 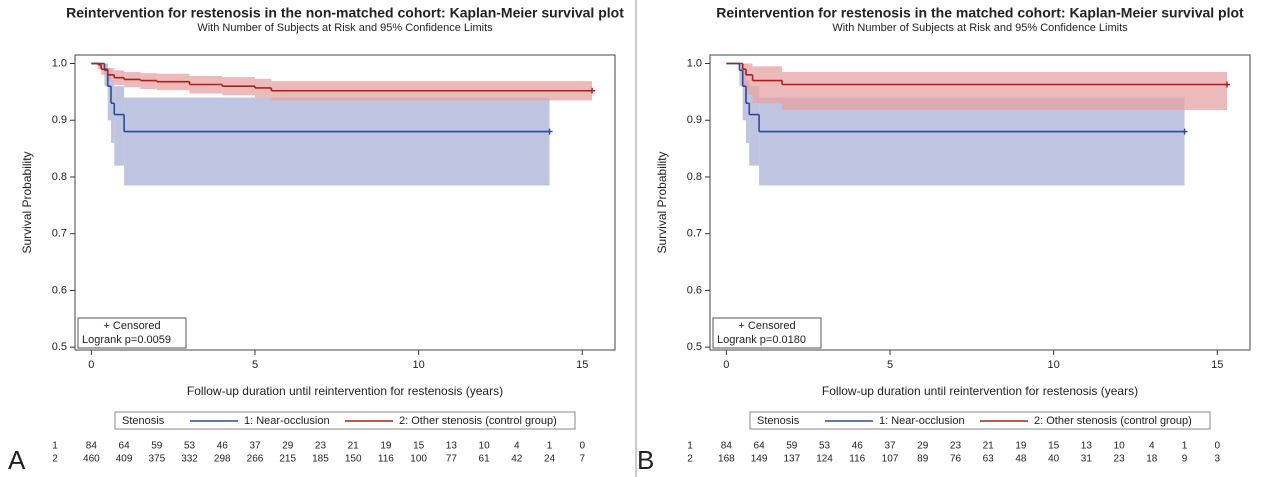 What do you see at coordinates (1113, 421) in the screenshot?
I see `legend-label: 2: Other stenosis (control group)` at bounding box center [1113, 421].